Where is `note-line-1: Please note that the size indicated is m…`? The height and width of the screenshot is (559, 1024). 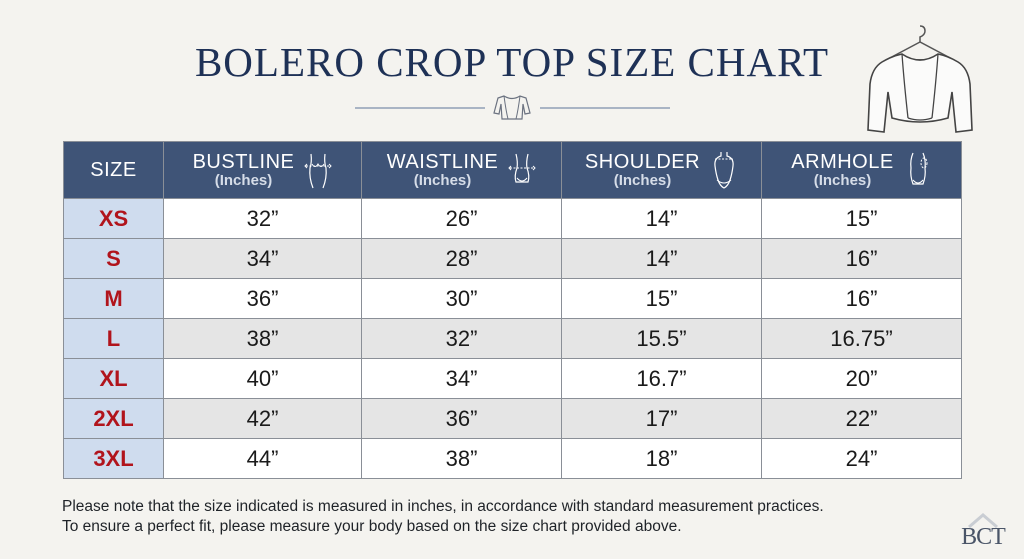
note-line-1: Please note that the size indicated is m… is located at coordinates (443, 506).